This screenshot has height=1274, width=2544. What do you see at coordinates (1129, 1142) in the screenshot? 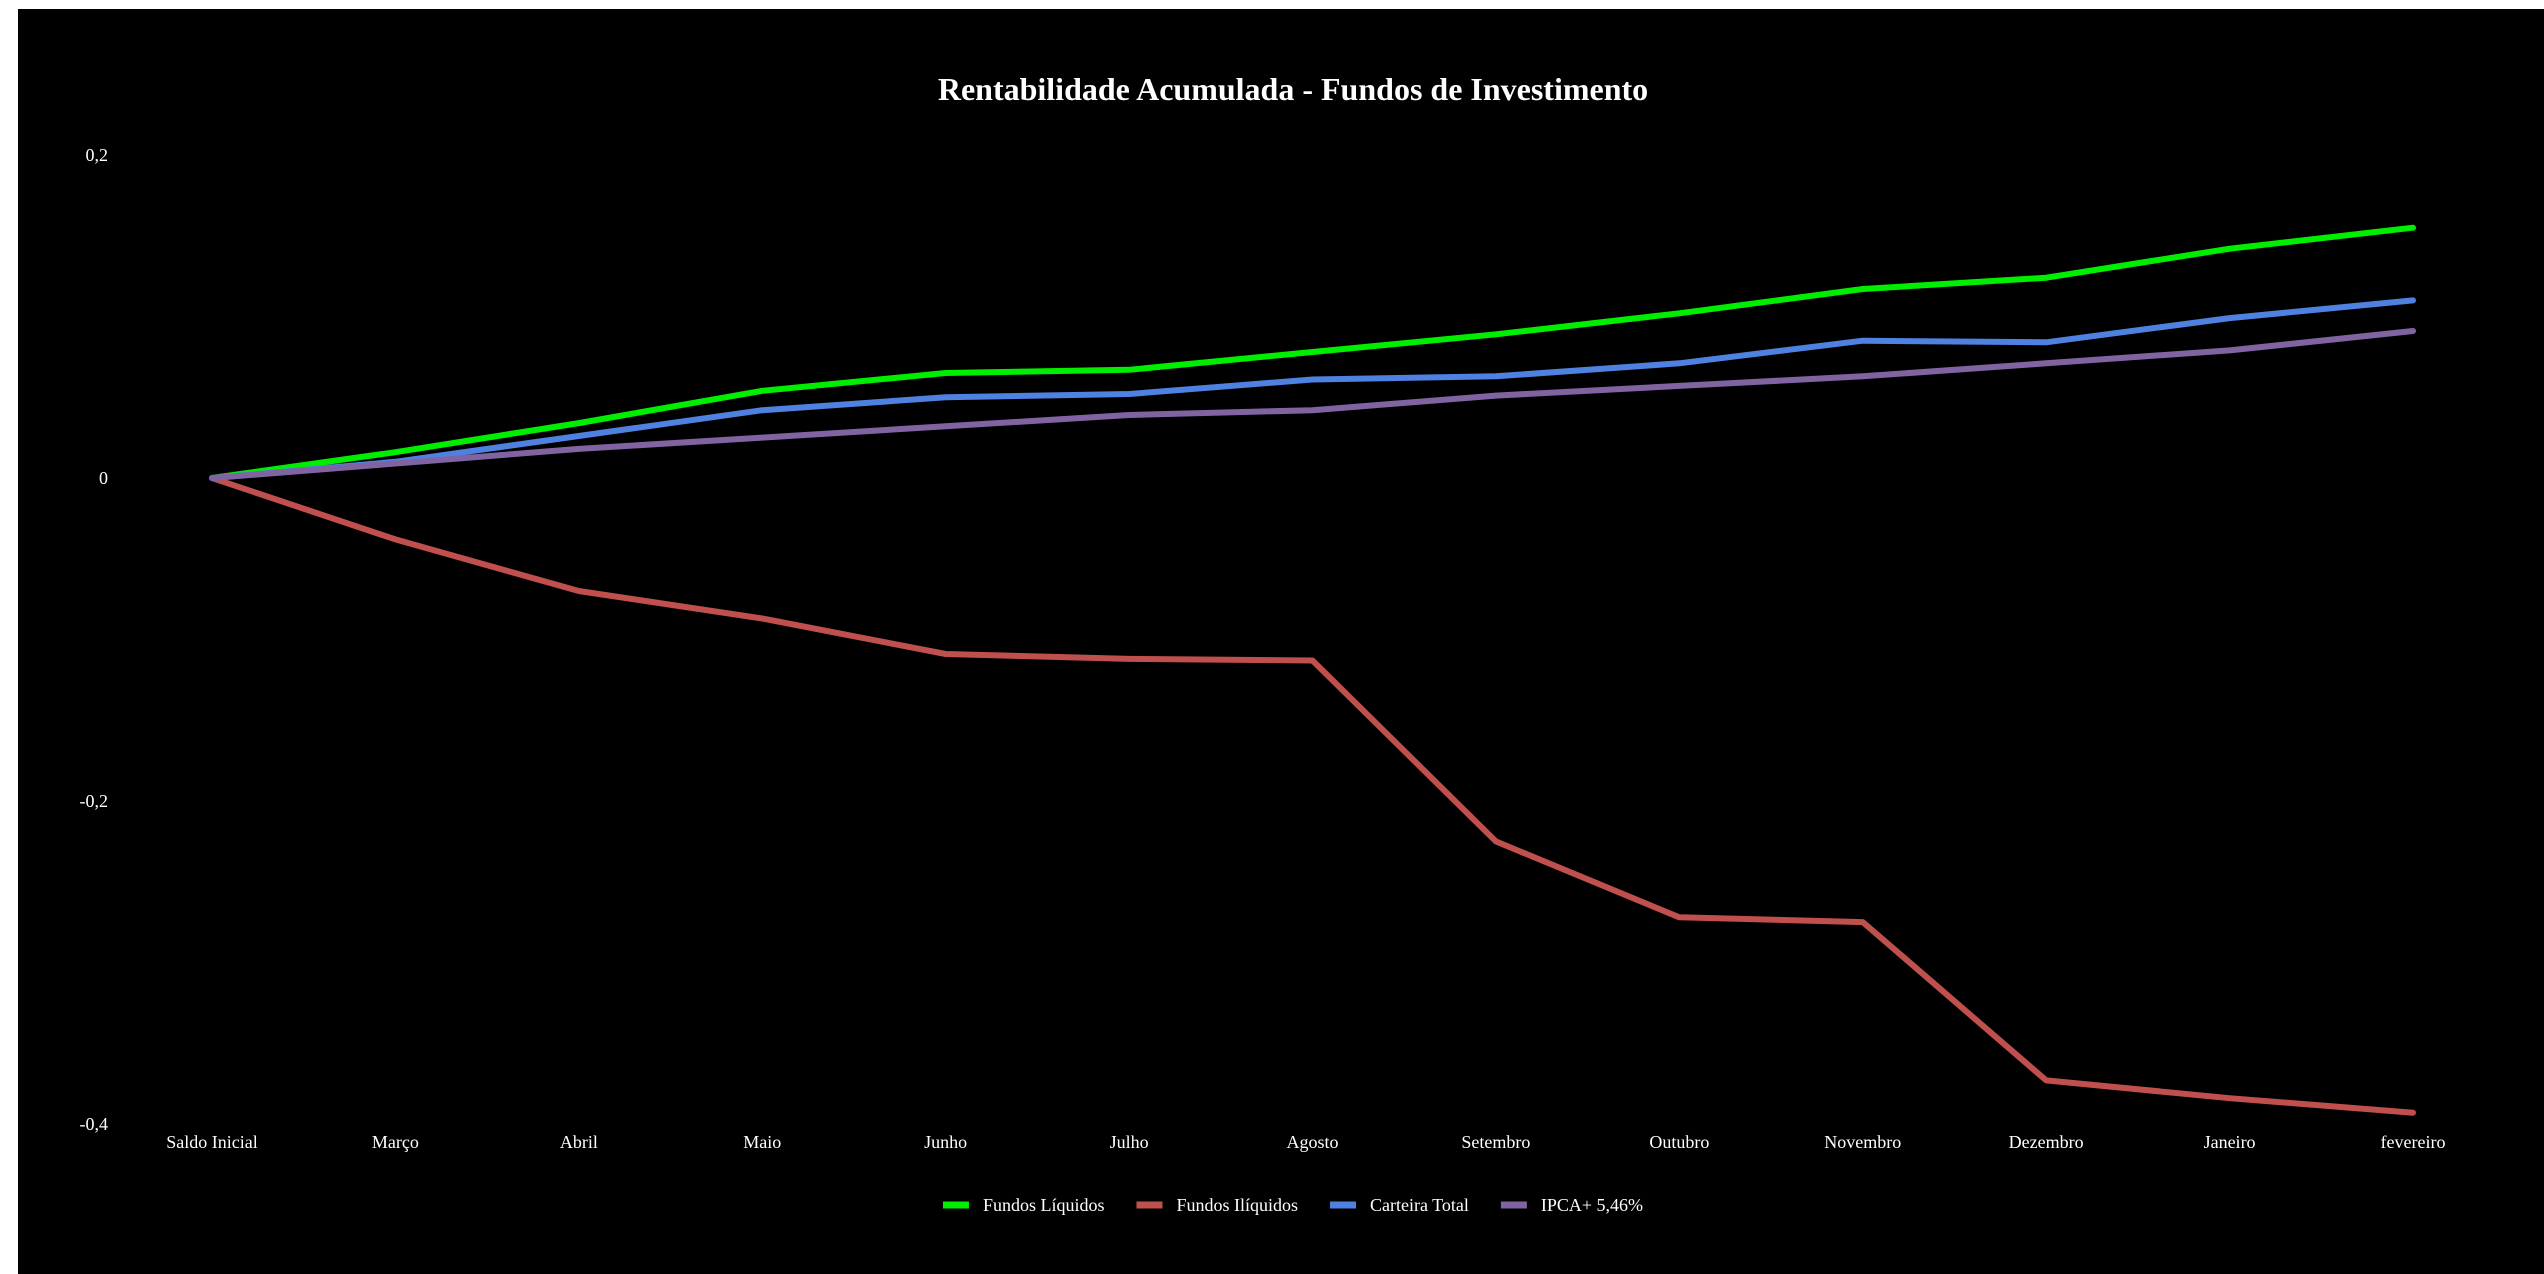
I see `x-tick-label: Julho` at bounding box center [1129, 1142].